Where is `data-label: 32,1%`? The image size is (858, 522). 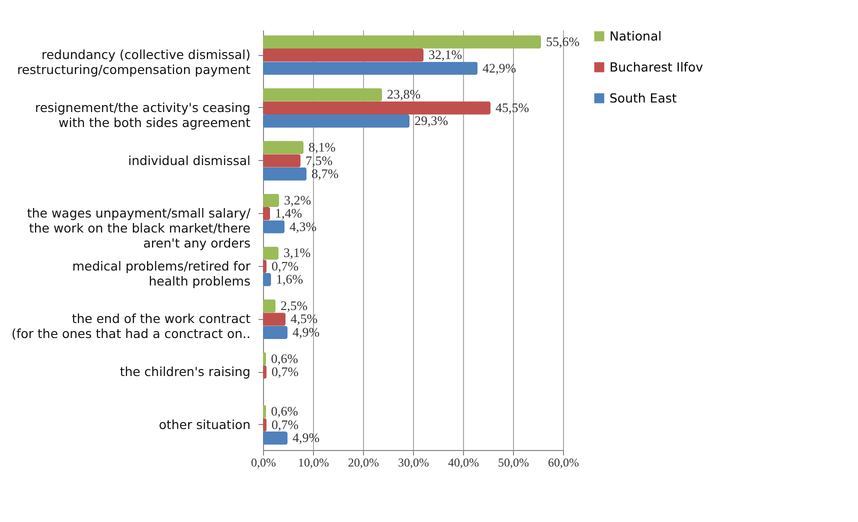 data-label: 32,1% is located at coordinates (445, 54).